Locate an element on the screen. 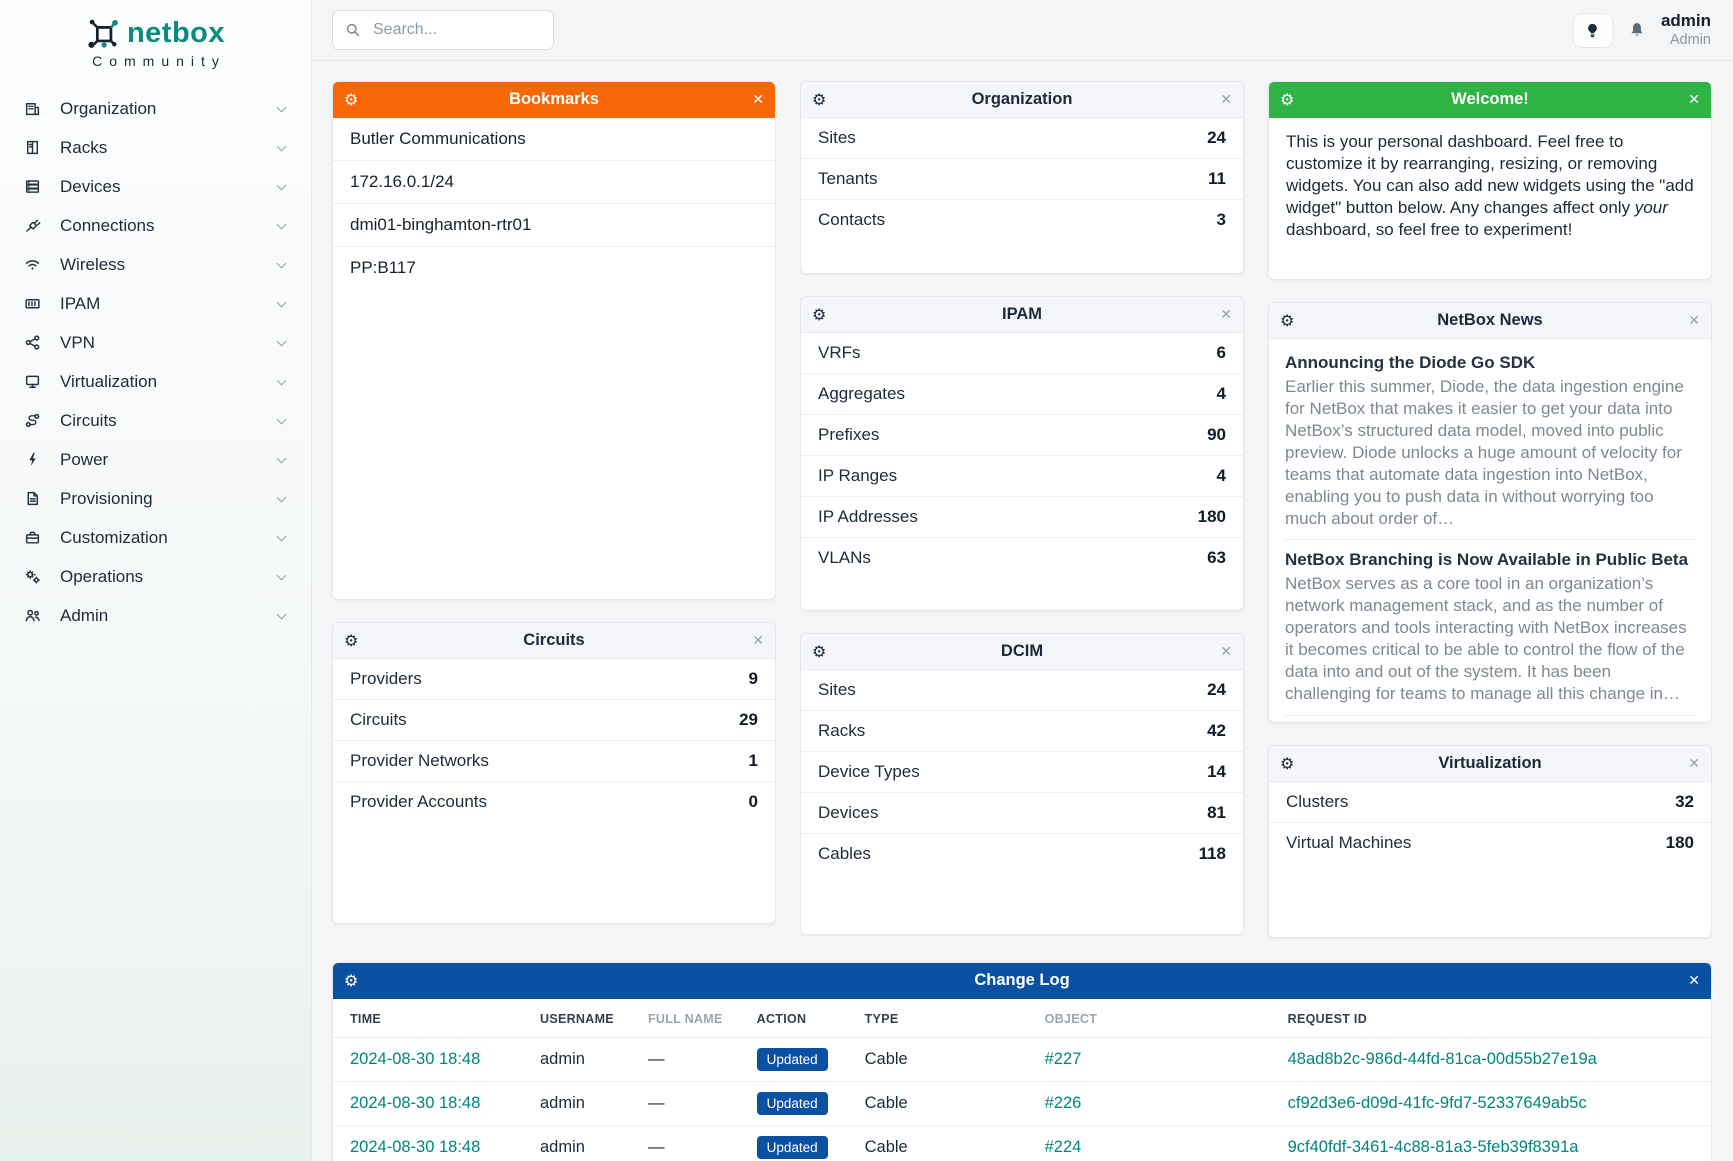 Image resolution: width=1733 pixels, height=1161 pixels. column-header-full-name: FULL NAME is located at coordinates (685, 1018).